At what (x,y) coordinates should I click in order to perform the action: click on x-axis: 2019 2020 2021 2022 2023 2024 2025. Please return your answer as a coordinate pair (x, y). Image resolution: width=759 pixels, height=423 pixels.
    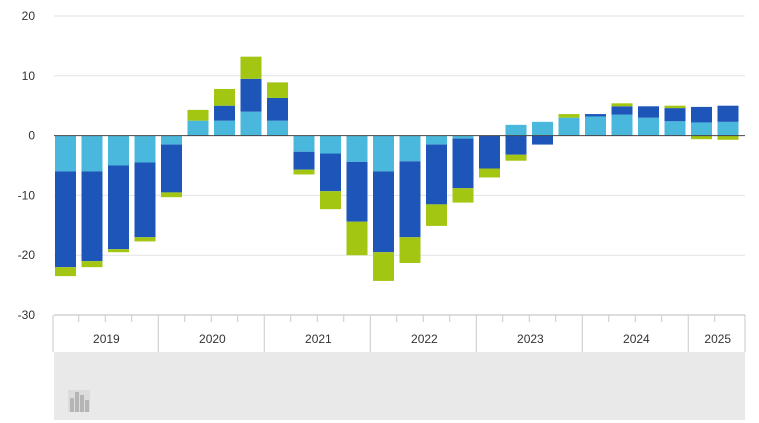
    Looking at the image, I should click on (399, 333).